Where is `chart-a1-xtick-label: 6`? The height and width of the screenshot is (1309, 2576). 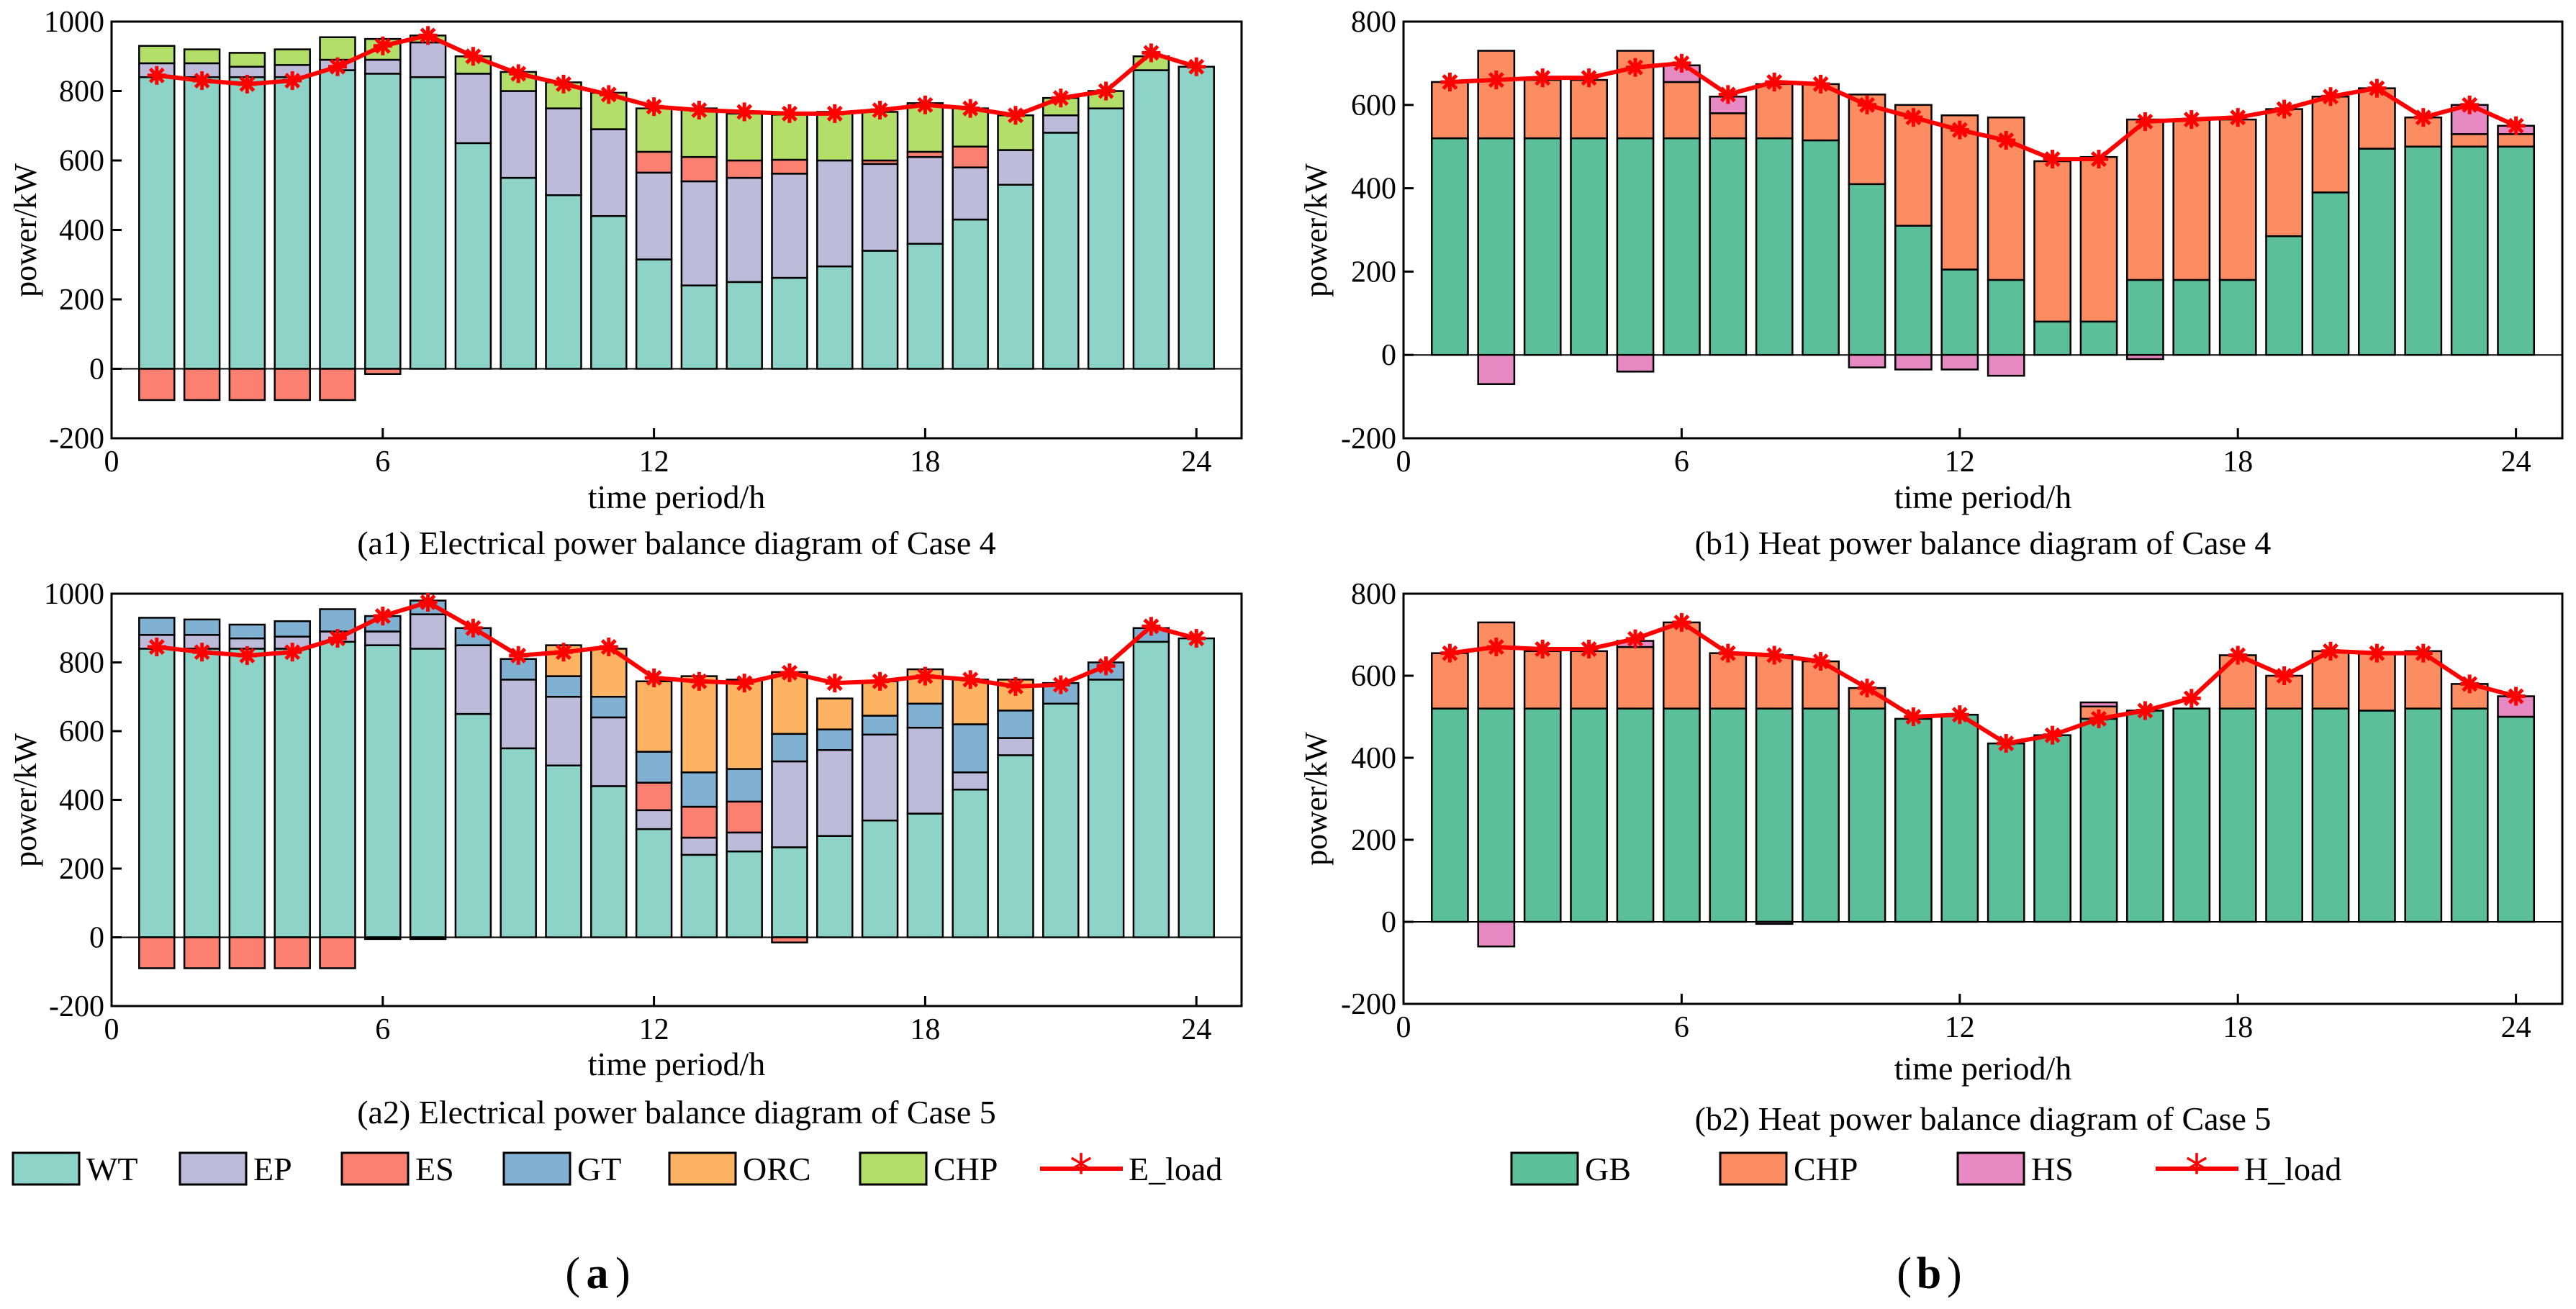
chart-a1-xtick-label: 6 is located at coordinates (382, 462).